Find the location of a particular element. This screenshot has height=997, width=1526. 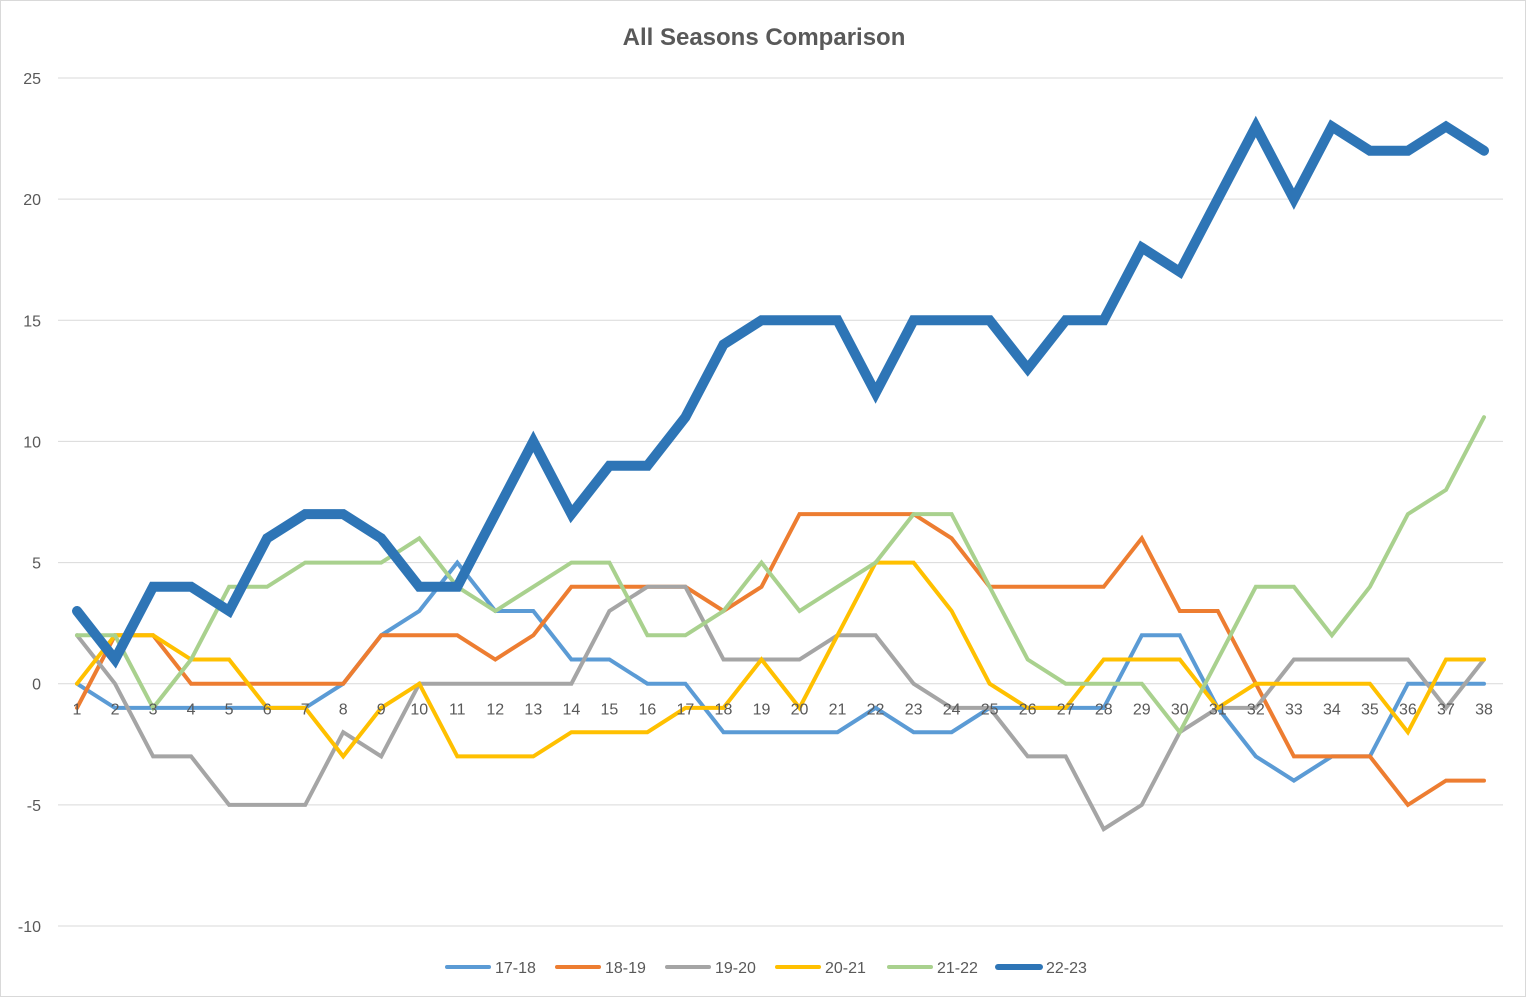

x-tick-label: 18 is located at coordinates (724, 710).